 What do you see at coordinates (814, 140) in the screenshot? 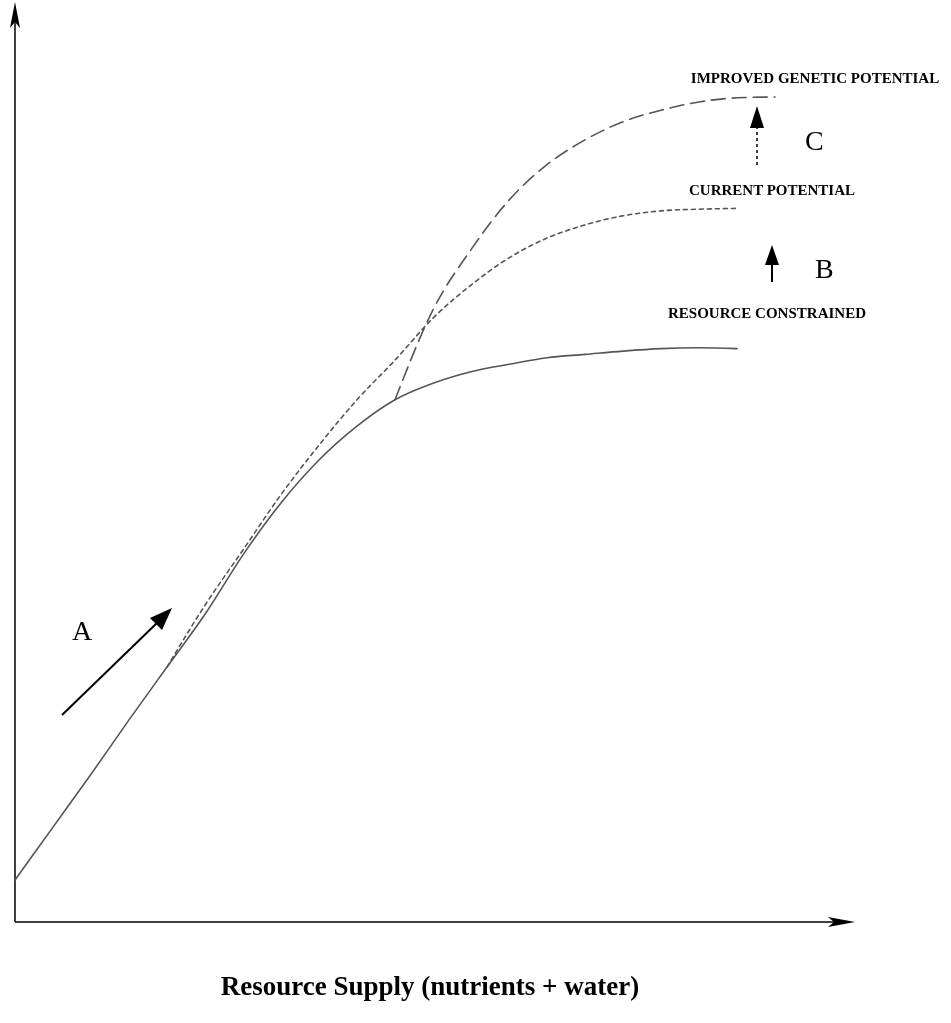
I see `text: C` at bounding box center [814, 140].